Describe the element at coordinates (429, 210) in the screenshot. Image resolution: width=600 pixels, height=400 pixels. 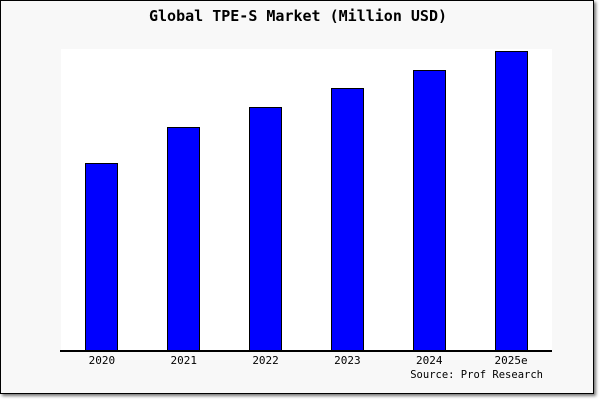
I see `bar-2024` at that location.